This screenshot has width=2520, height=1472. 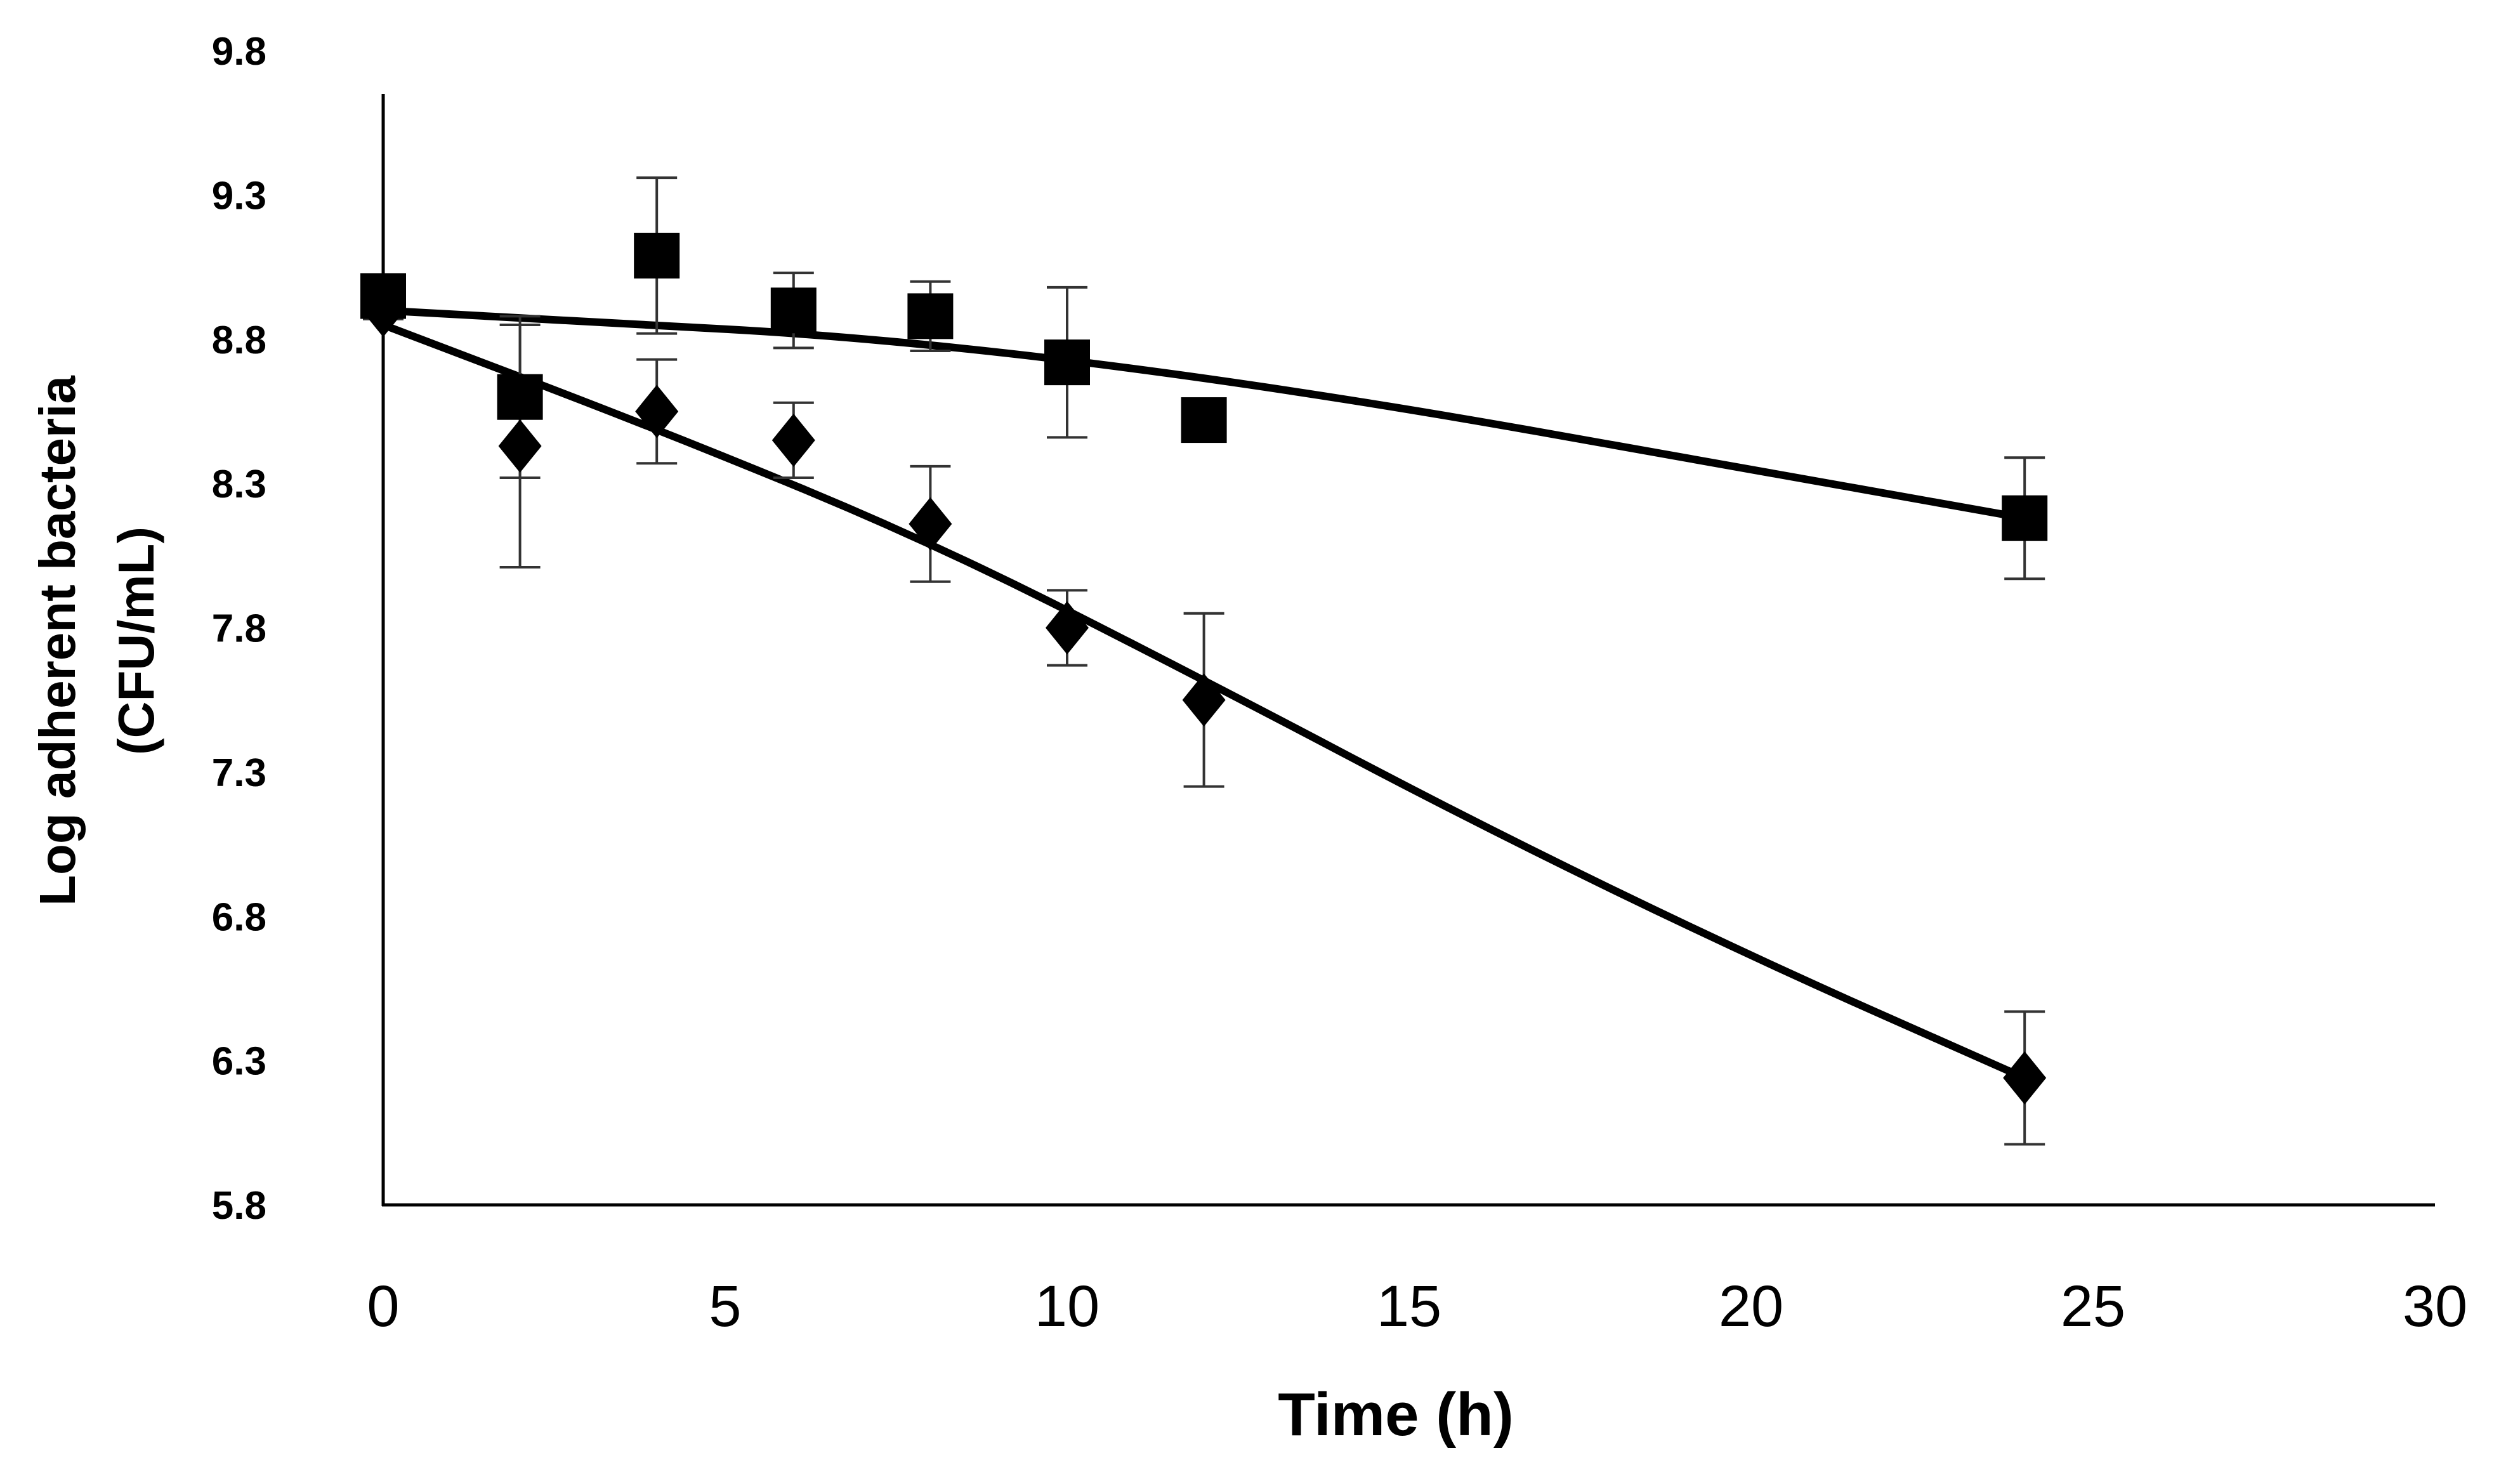 I want to click on x-tick-labels: 0 5 10 15 20 25 30, so click(x=1417, y=1306).